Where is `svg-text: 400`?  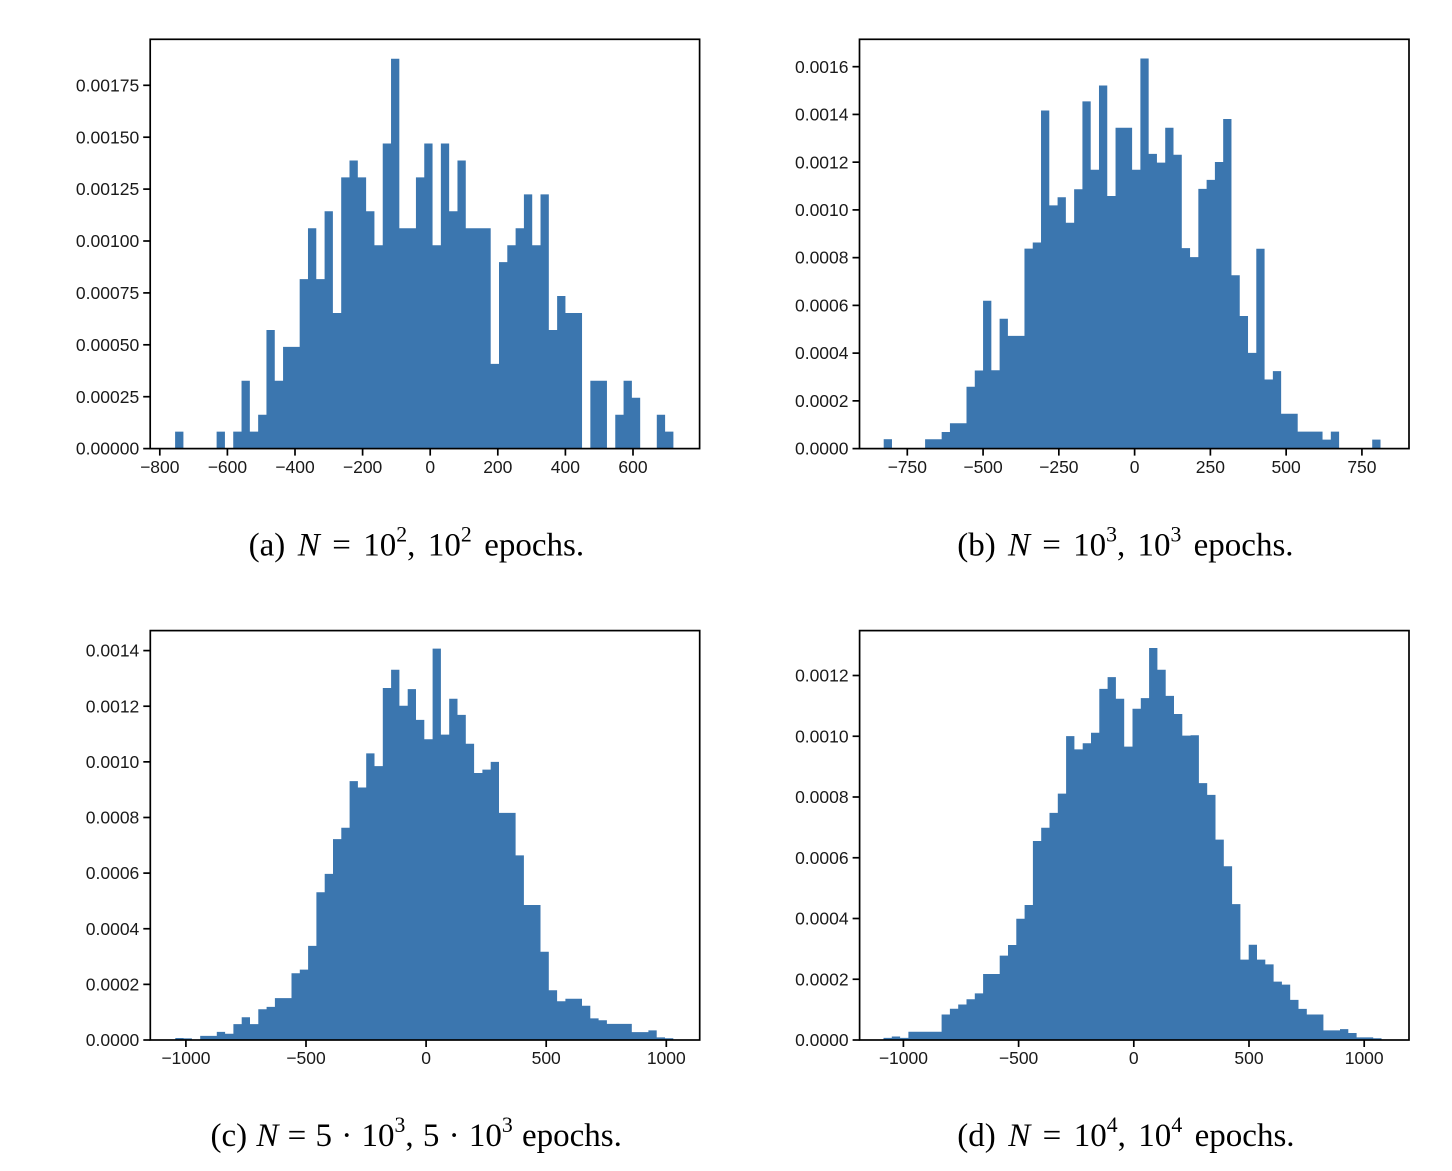 svg-text: 400 is located at coordinates (565, 467).